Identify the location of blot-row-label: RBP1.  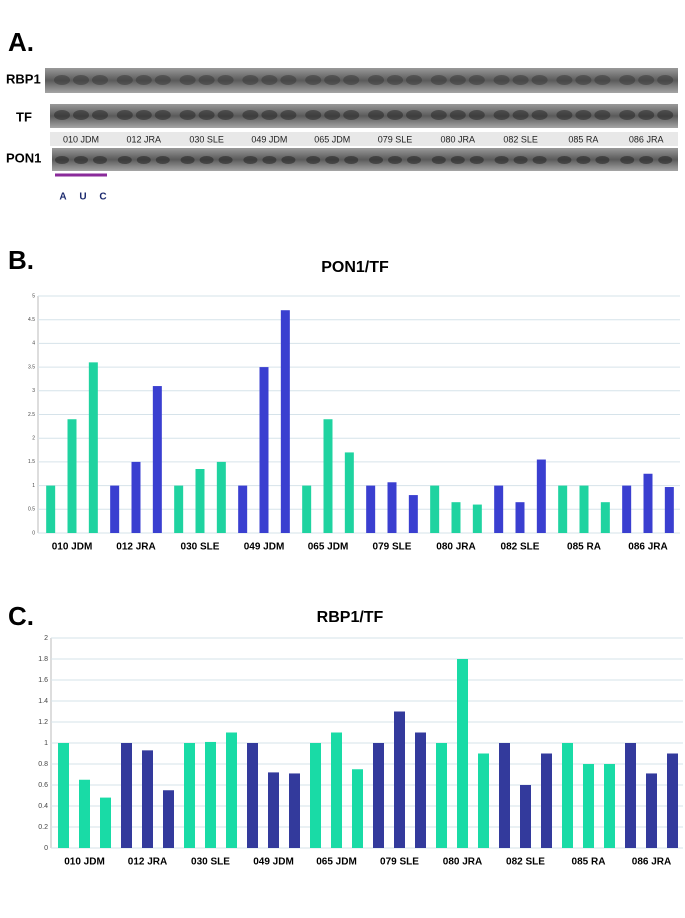
(23, 78).